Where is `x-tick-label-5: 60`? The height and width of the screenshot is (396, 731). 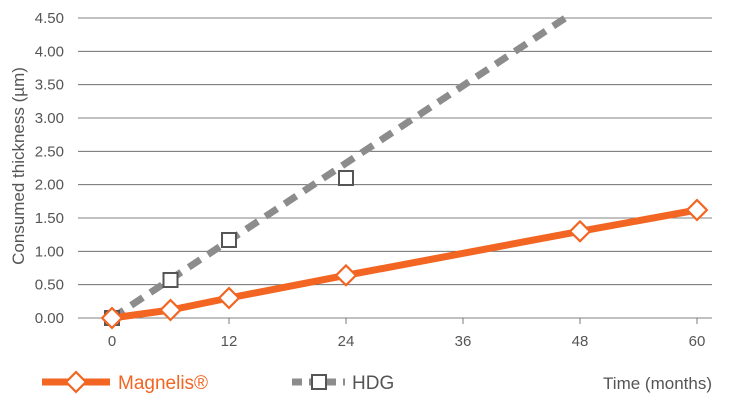
x-tick-label-5: 60 is located at coordinates (697, 341).